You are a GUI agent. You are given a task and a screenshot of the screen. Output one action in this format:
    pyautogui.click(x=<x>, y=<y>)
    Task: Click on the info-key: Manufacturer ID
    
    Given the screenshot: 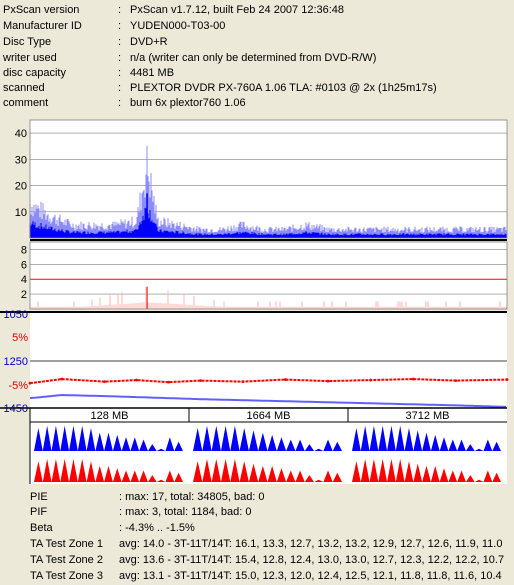 What is the action you would take?
    pyautogui.click(x=42, y=26)
    